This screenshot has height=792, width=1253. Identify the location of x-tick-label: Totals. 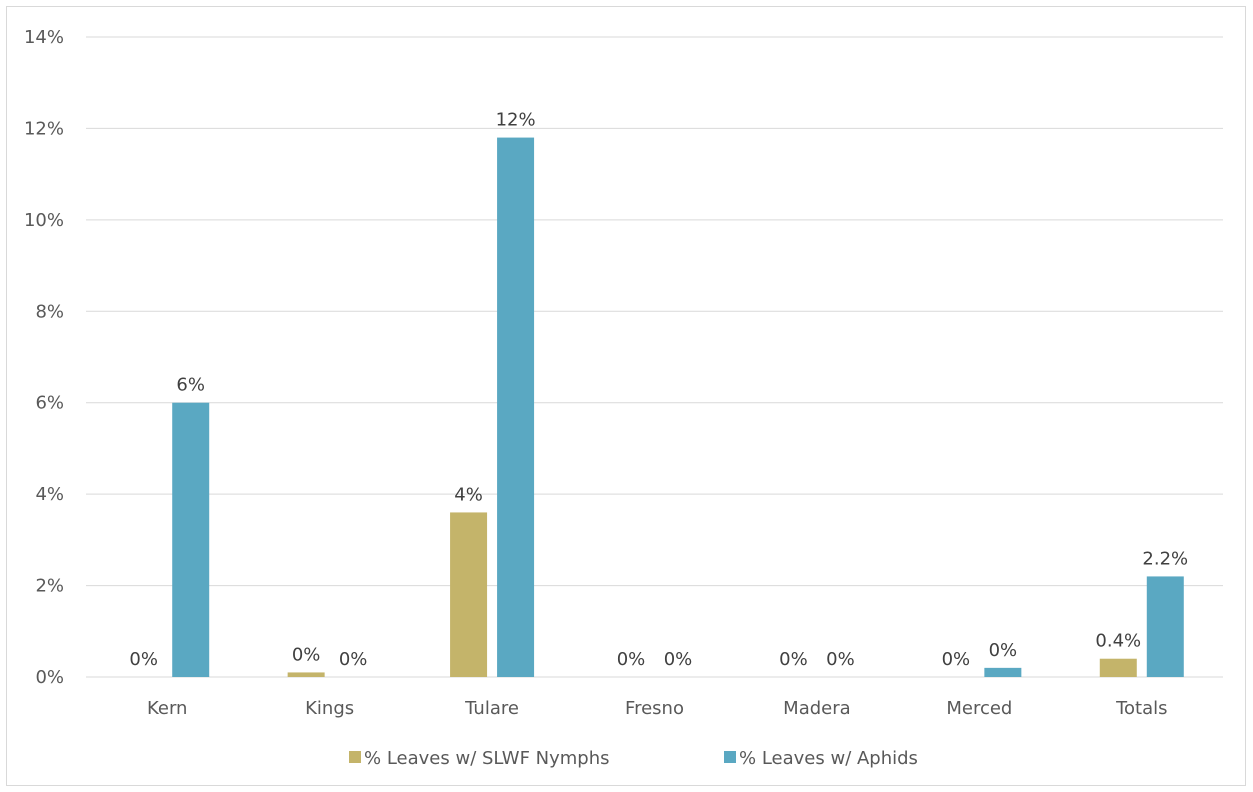
(1141, 708).